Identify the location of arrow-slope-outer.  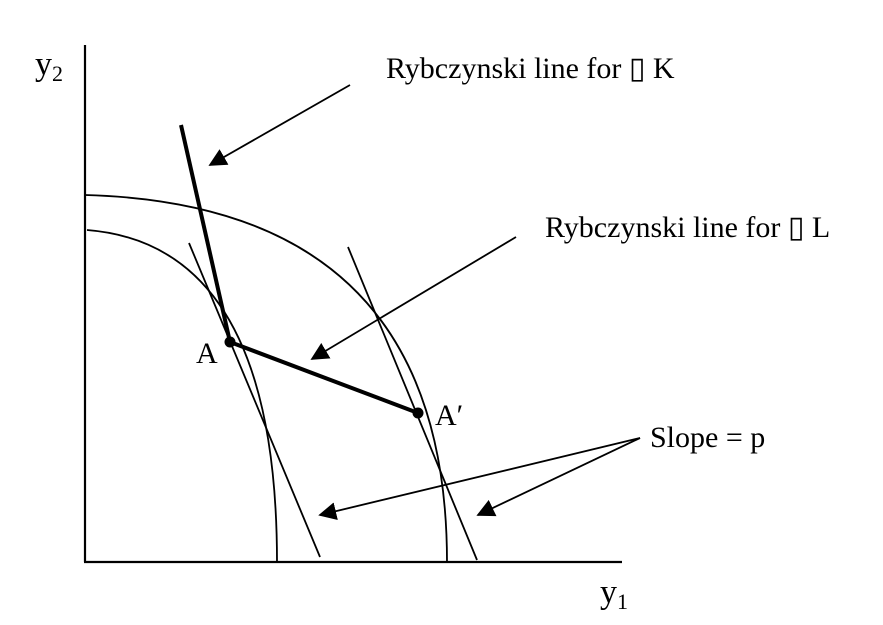
(558, 477).